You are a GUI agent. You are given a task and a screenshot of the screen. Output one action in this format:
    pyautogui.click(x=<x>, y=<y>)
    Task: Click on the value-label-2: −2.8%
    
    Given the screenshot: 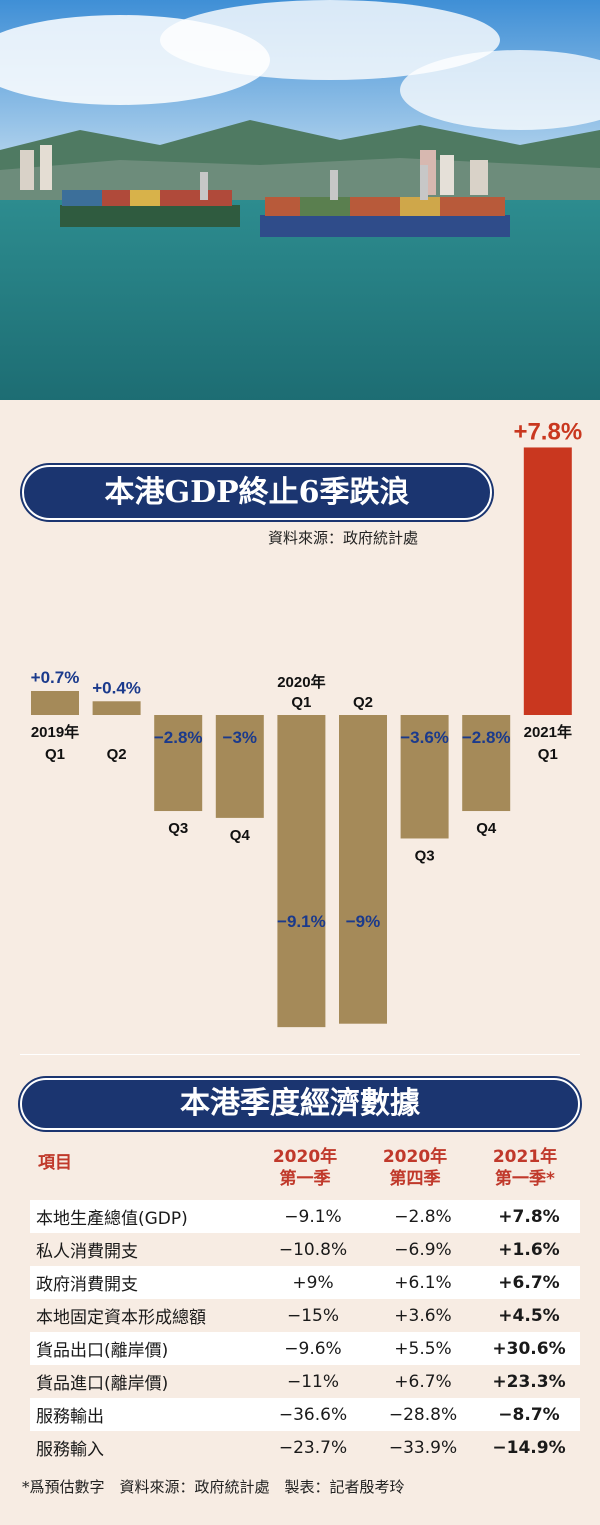 What is the action you would take?
    pyautogui.click(x=178, y=737)
    